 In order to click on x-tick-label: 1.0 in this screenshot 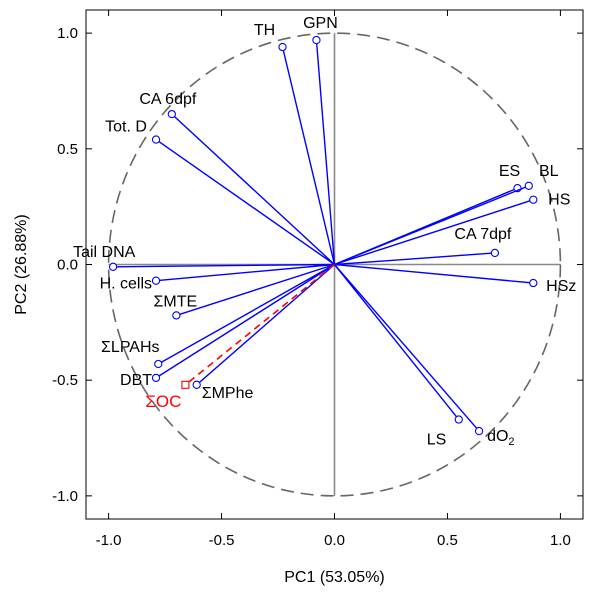, I will do `click(560, 540)`.